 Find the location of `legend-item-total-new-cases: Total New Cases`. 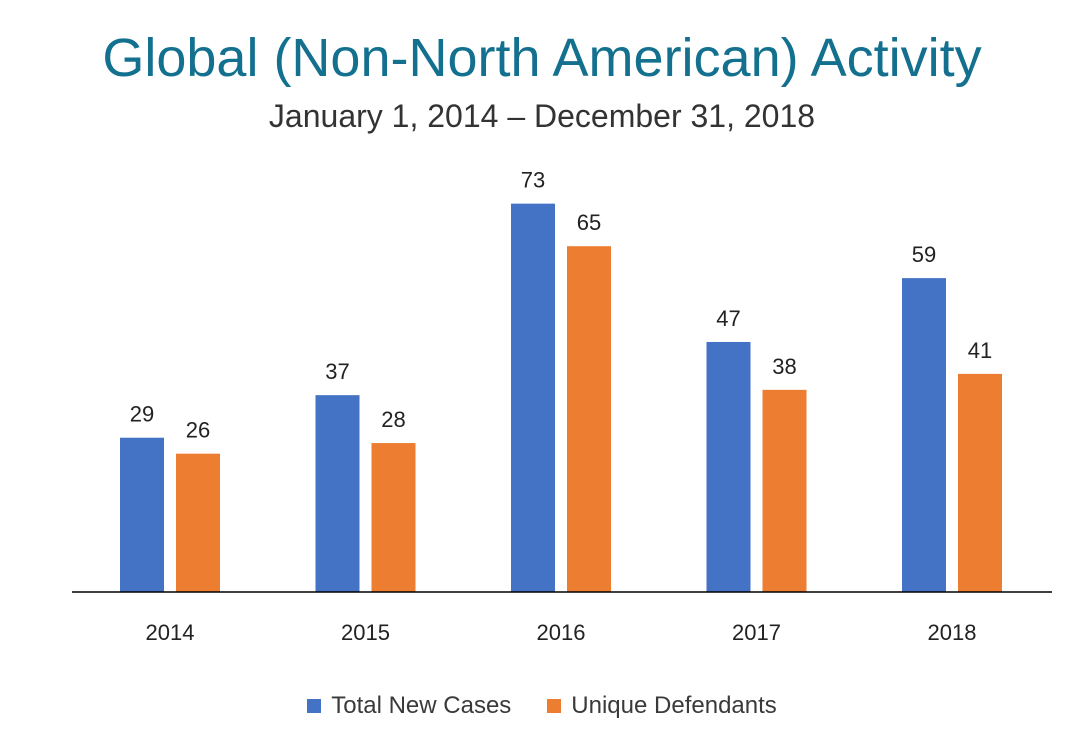

legend-item-total-new-cases: Total New Cases is located at coordinates (409, 706).